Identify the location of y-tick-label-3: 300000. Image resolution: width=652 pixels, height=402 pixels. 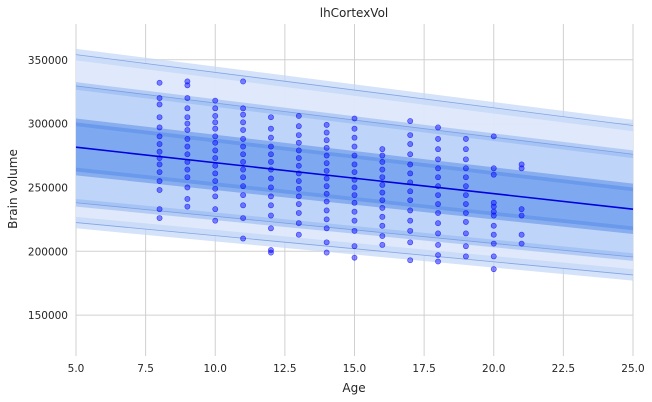
(48, 125).